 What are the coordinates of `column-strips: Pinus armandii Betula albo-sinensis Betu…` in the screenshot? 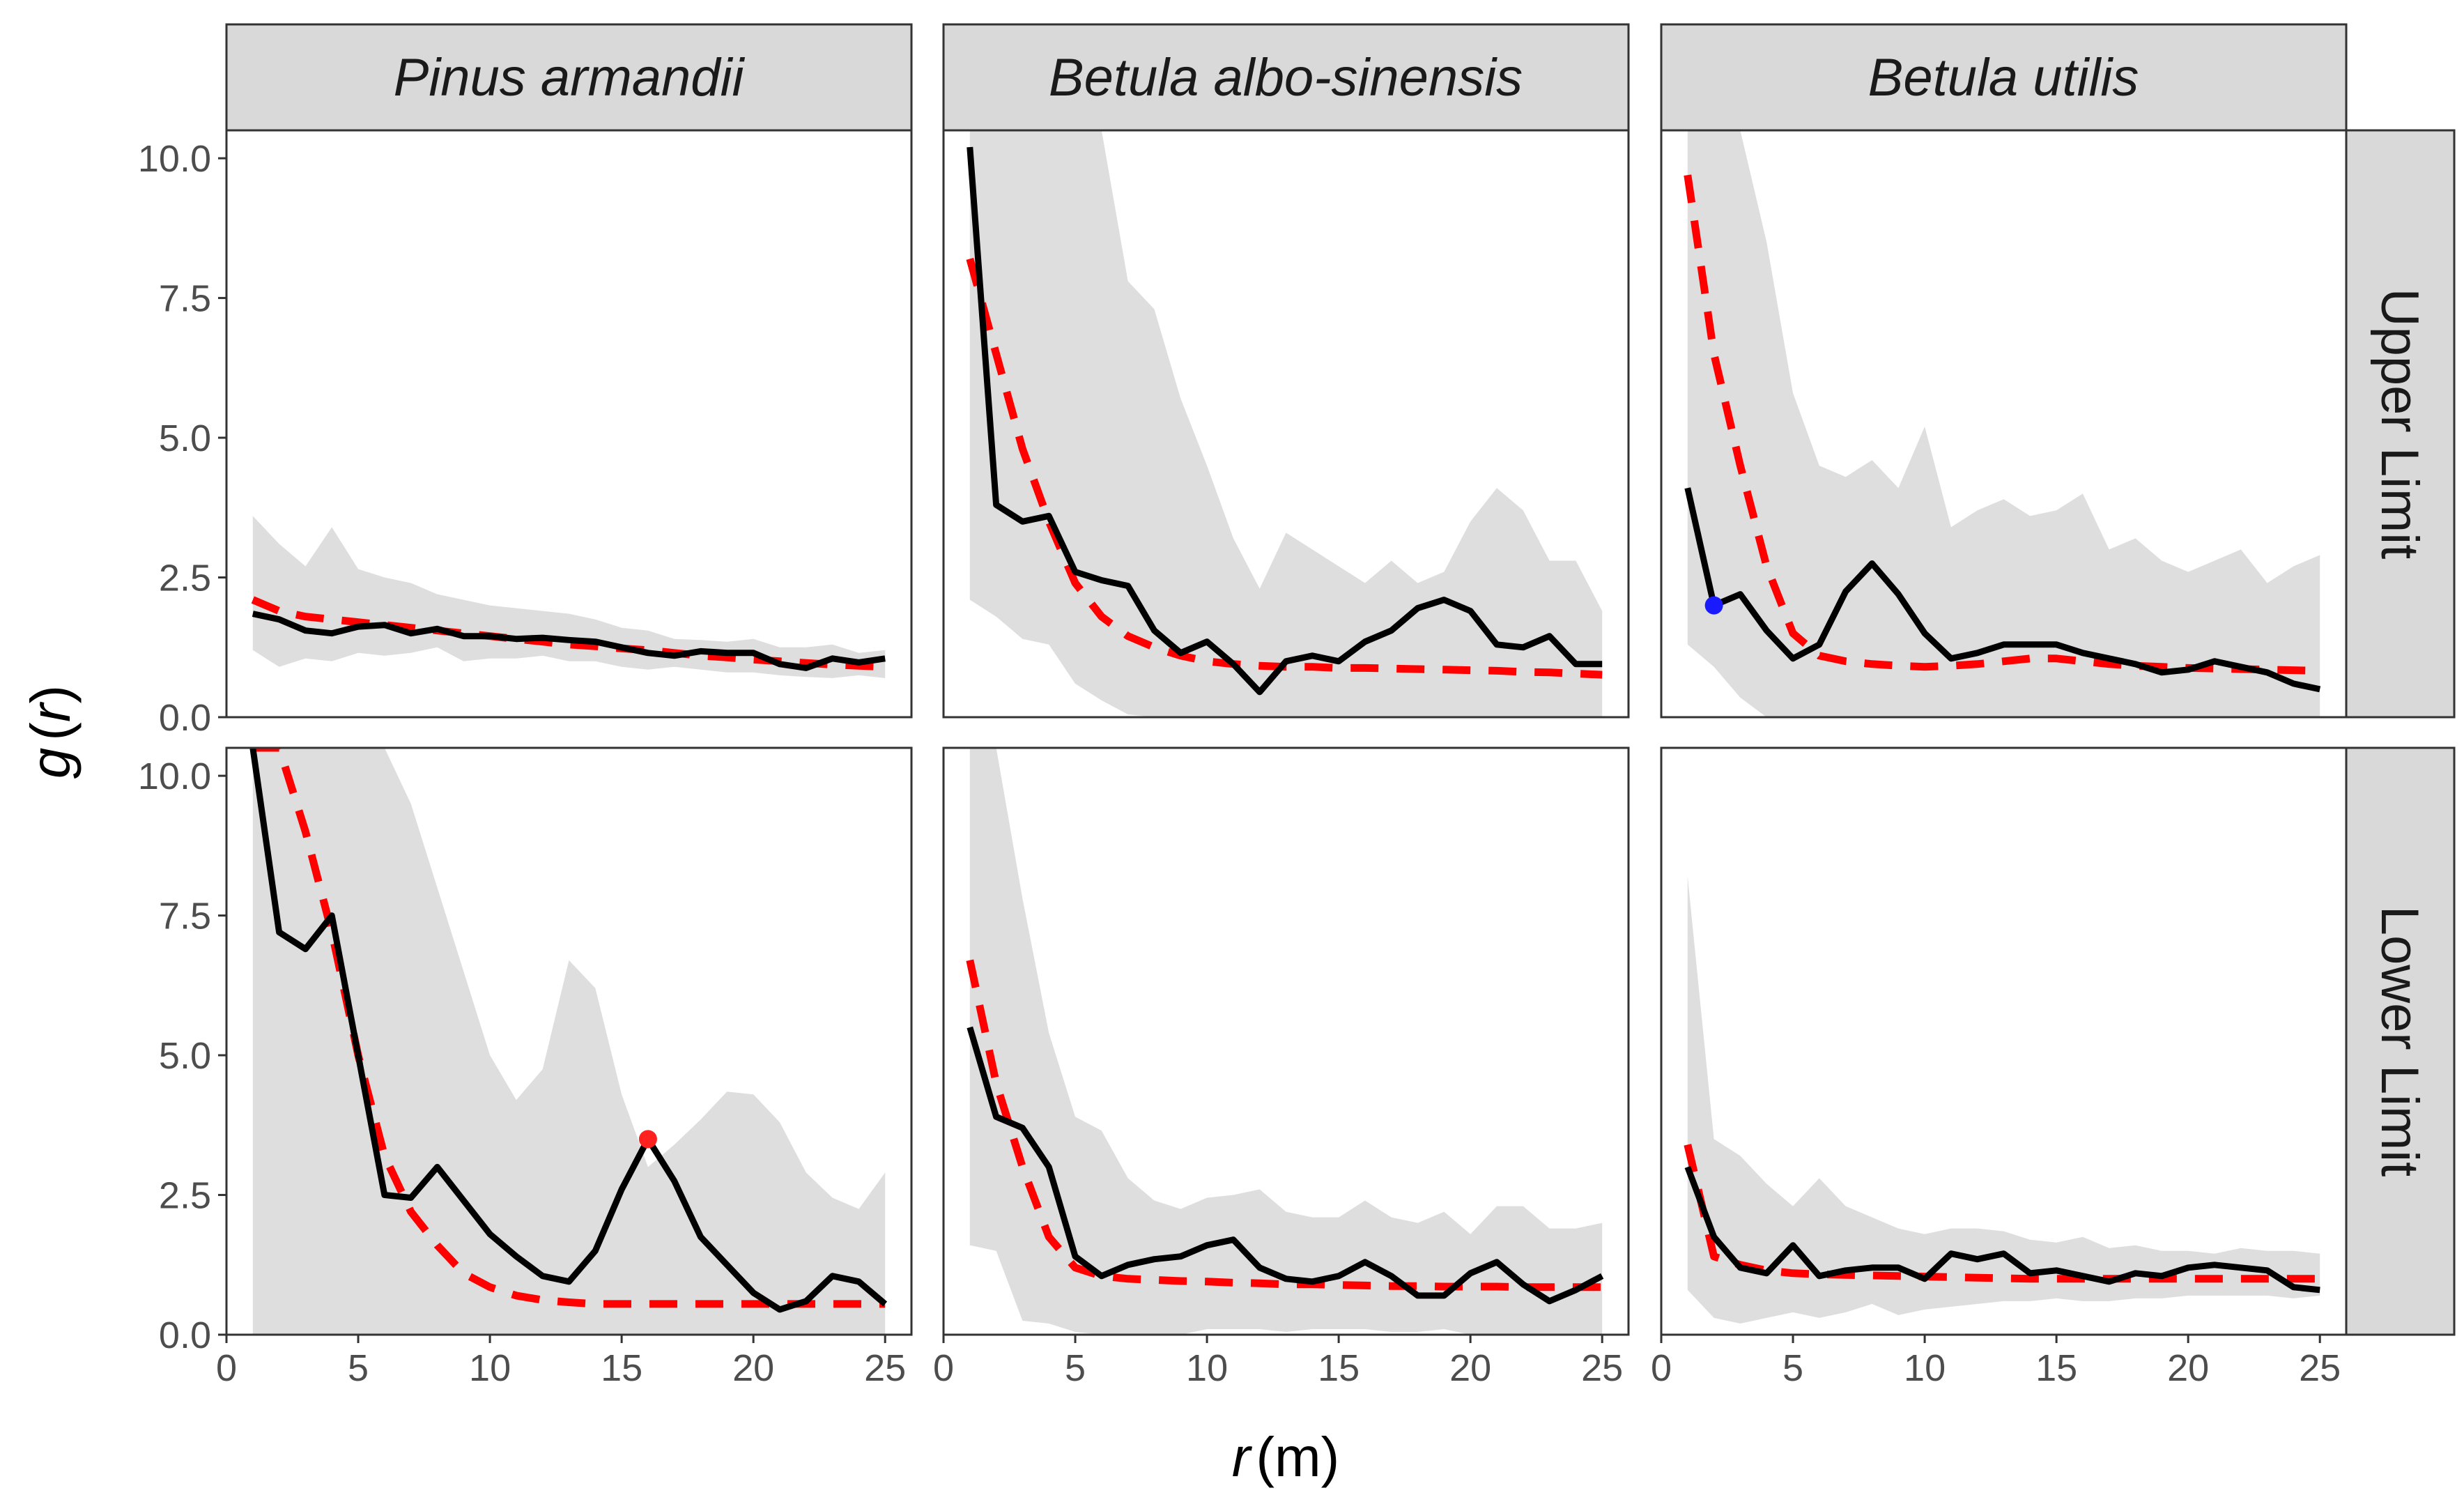 It's located at (1286, 77).